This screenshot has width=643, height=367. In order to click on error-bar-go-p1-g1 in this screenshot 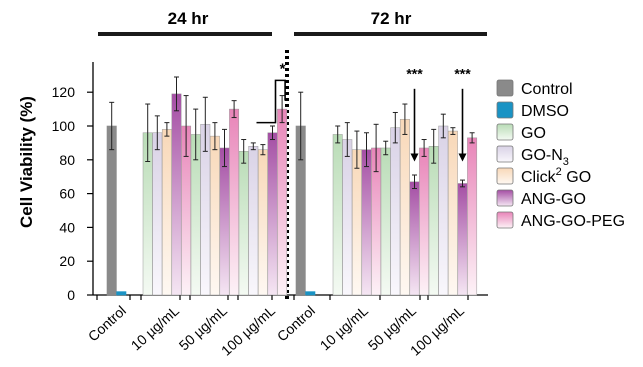, I will do `click(338, 134)`.